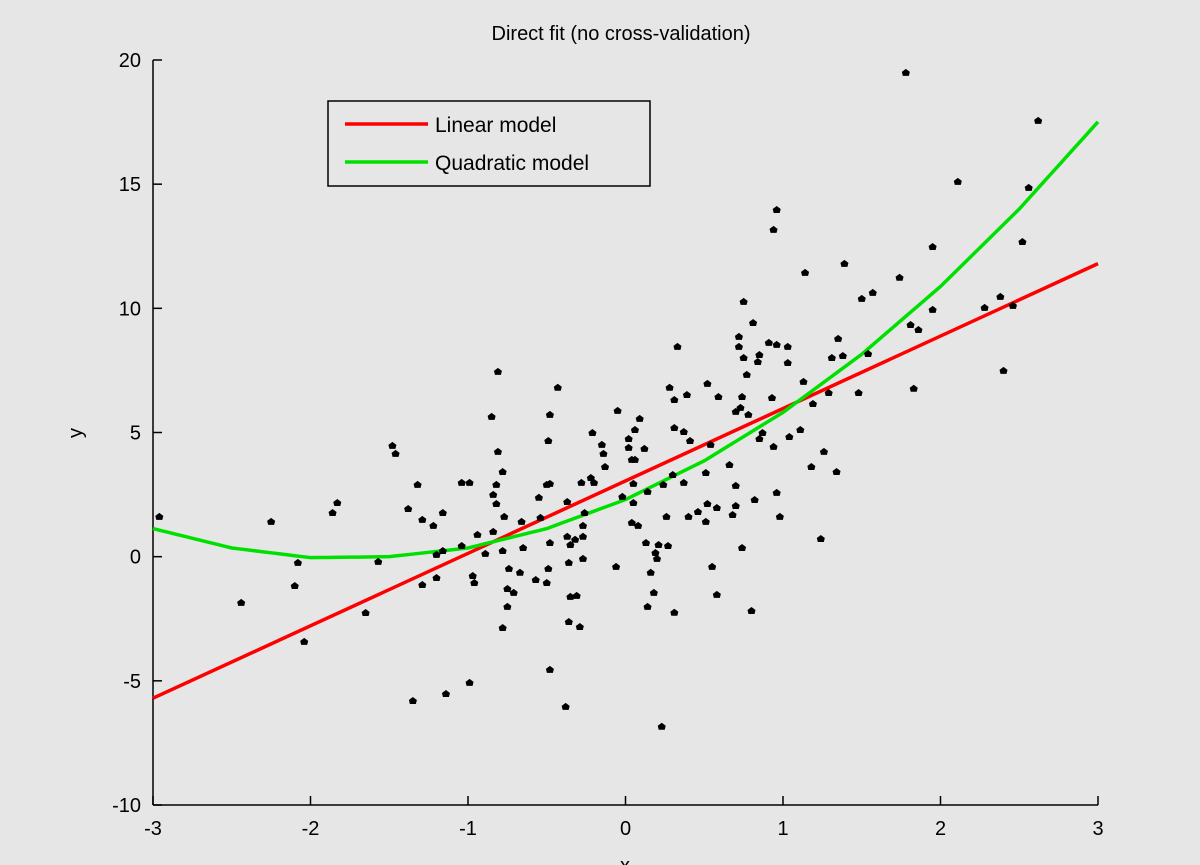  What do you see at coordinates (153, 829) in the screenshot?
I see `x-tick-label: -3` at bounding box center [153, 829].